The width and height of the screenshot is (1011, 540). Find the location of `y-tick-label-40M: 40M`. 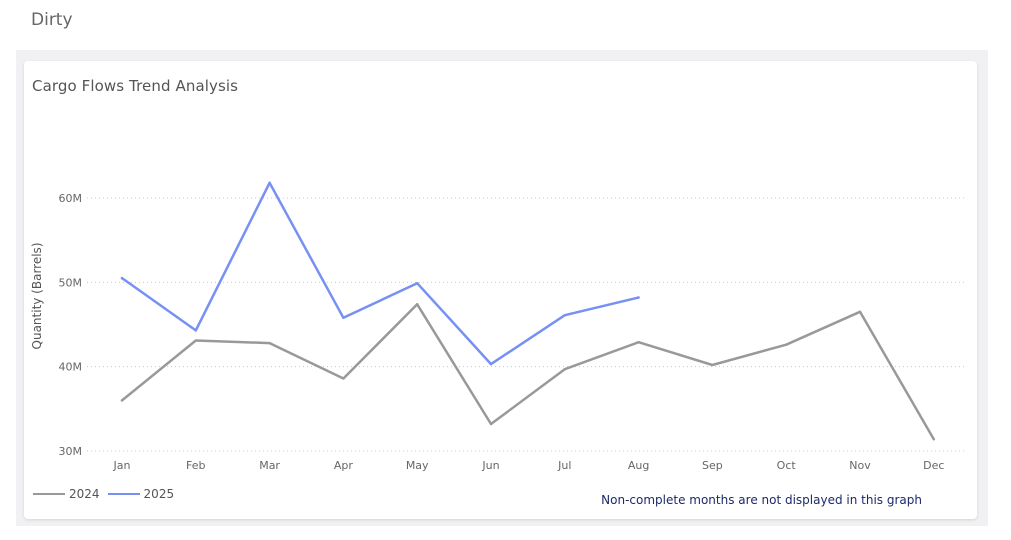

y-tick-label-40M: 40M is located at coordinates (71, 367).